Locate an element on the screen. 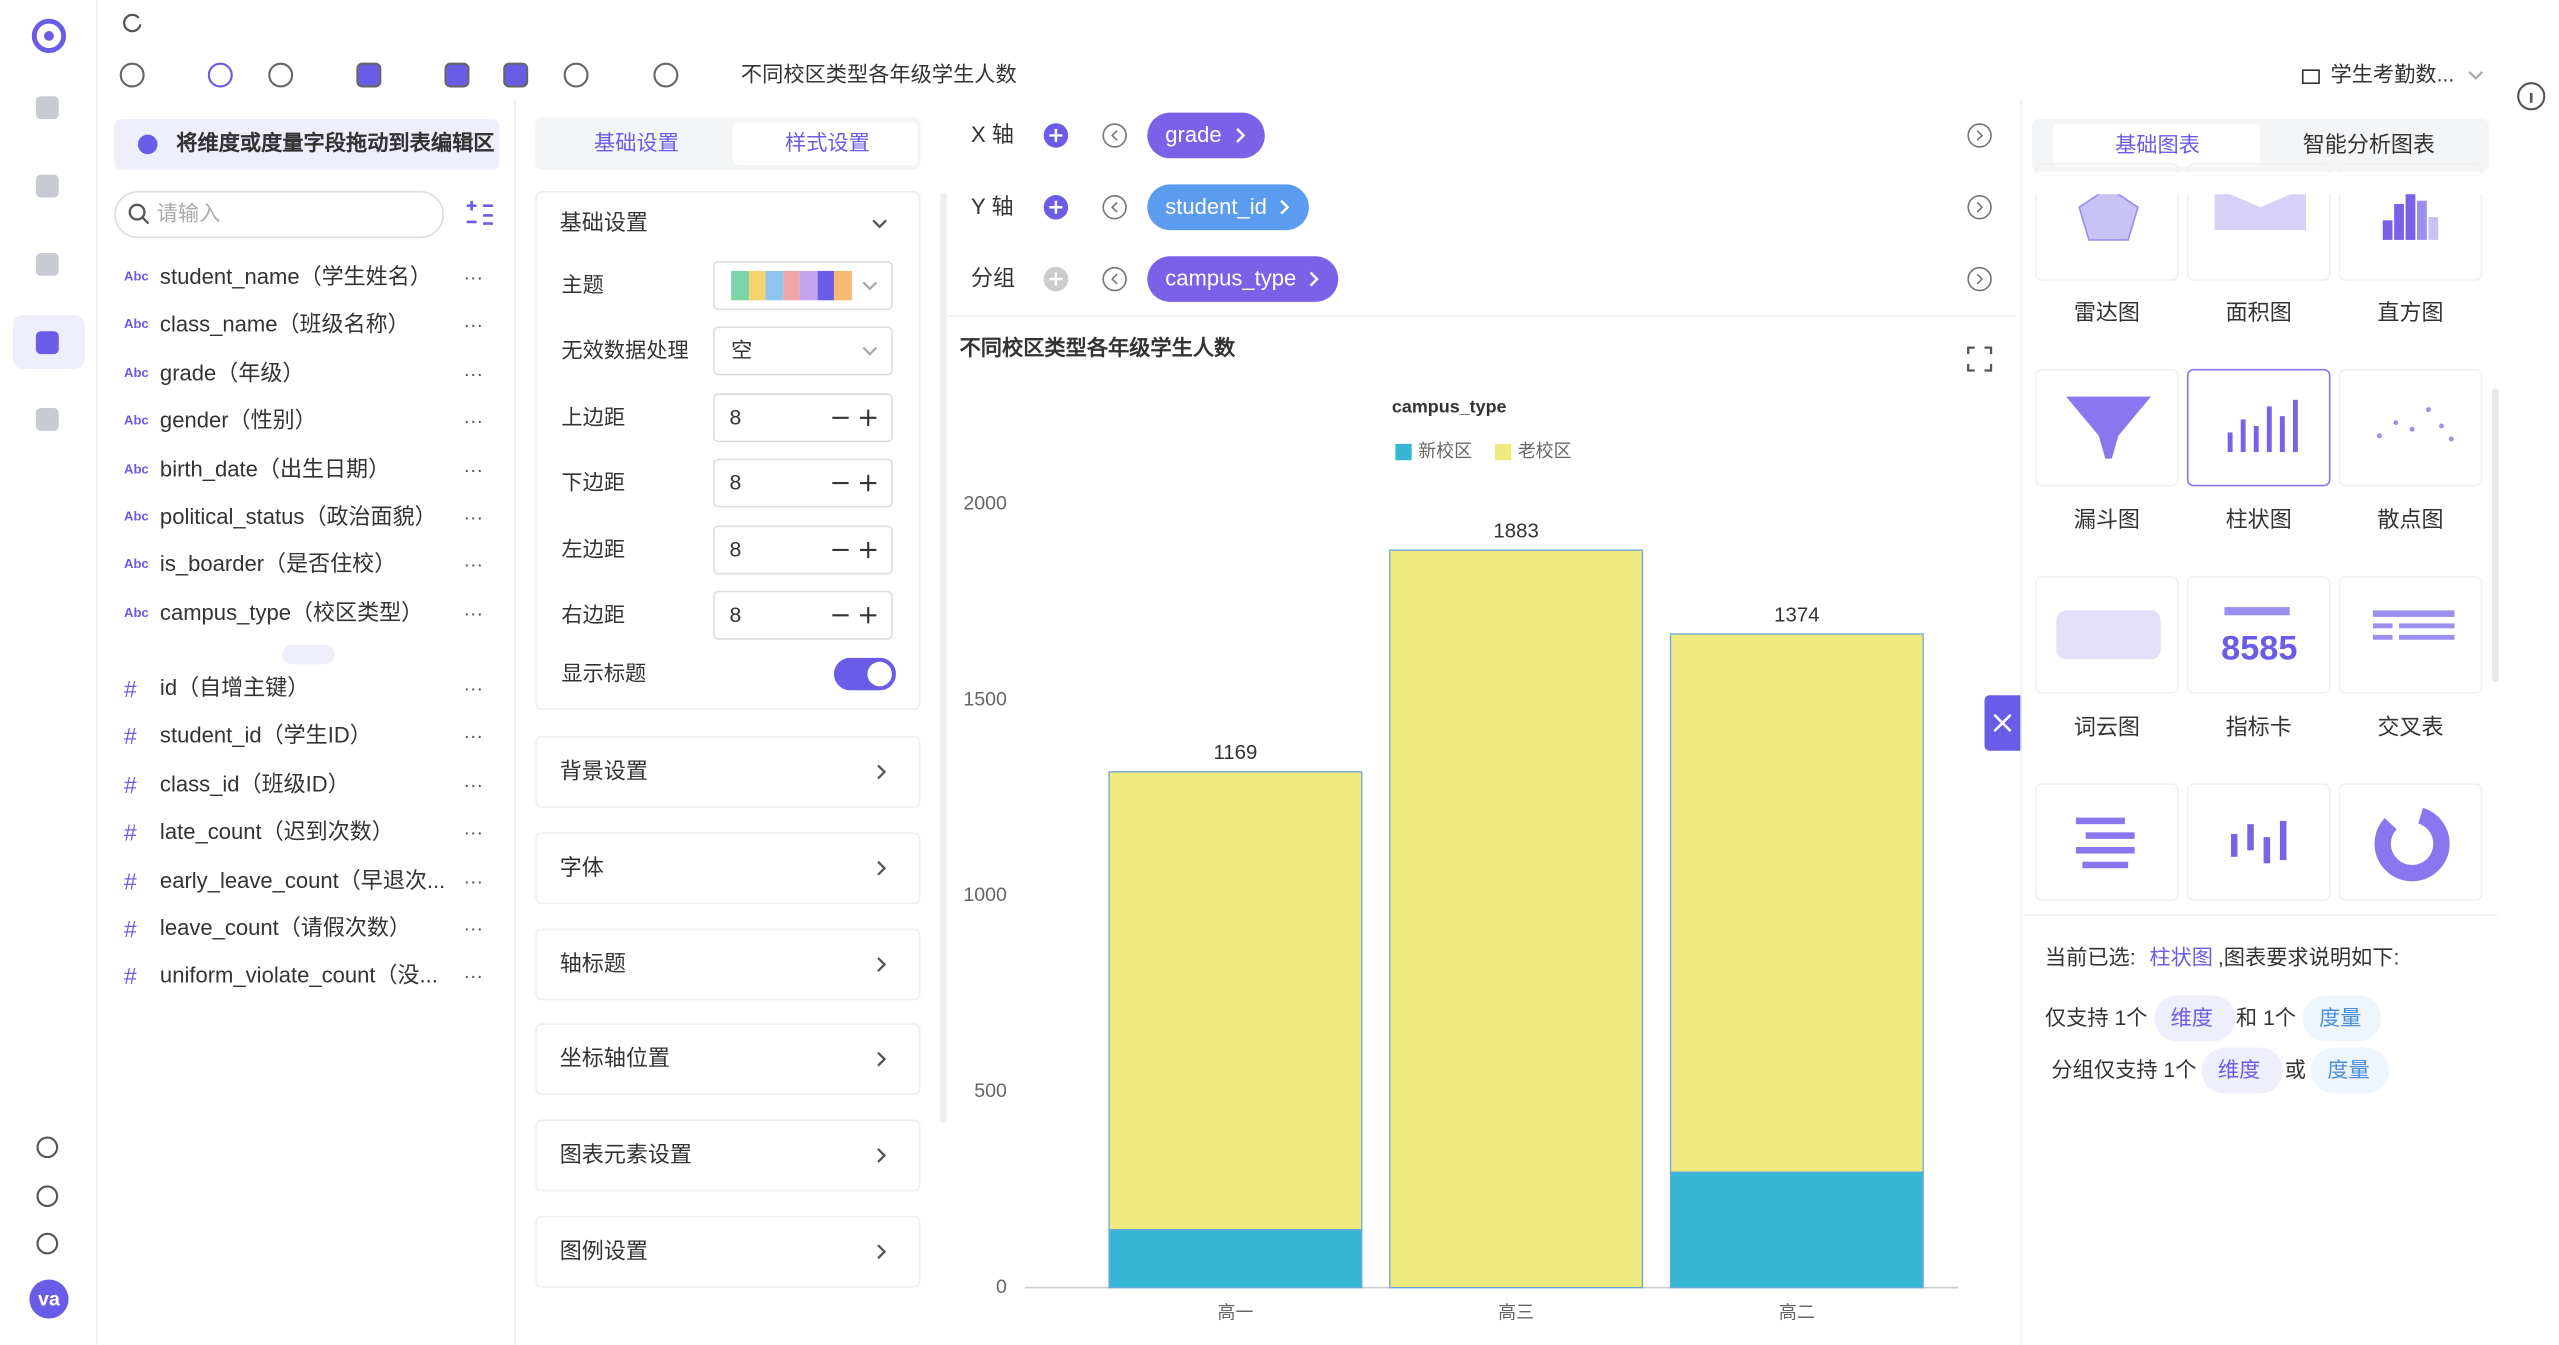  refresh is located at coordinates (132, 22).